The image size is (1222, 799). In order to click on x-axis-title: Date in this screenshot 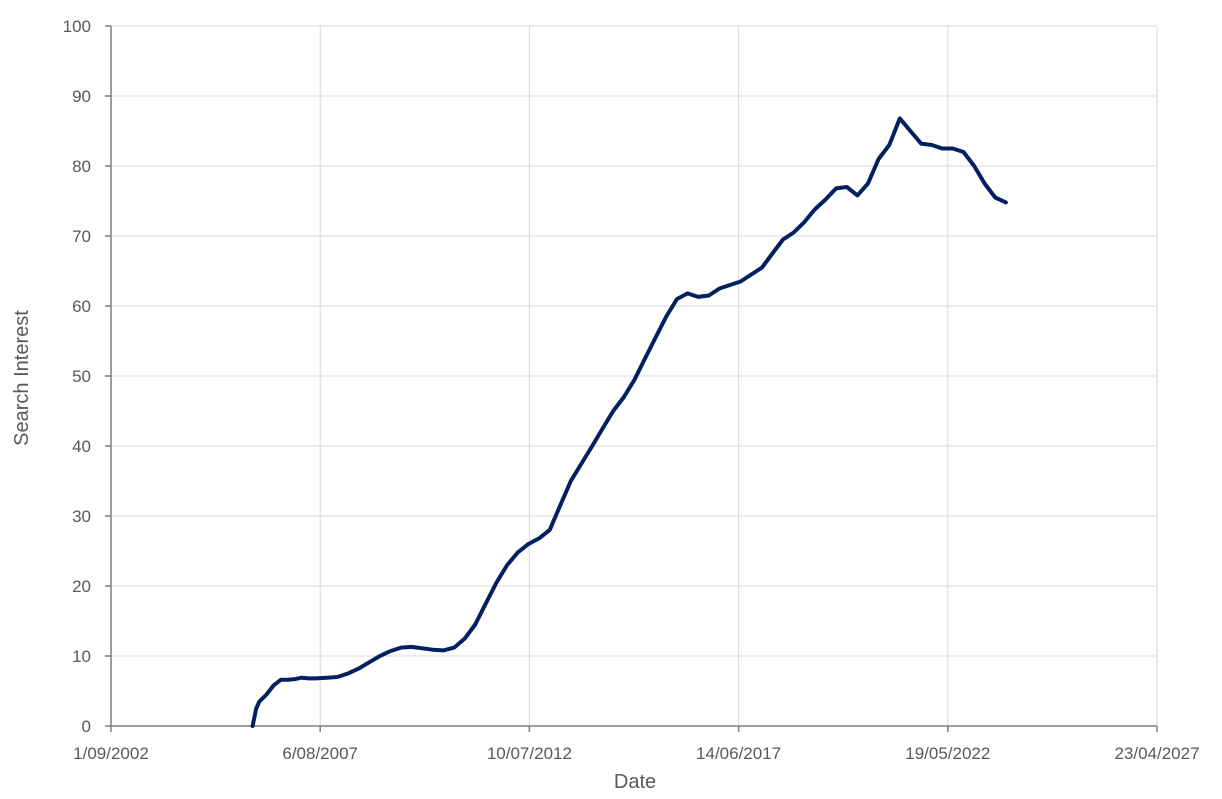, I will do `click(635, 782)`.